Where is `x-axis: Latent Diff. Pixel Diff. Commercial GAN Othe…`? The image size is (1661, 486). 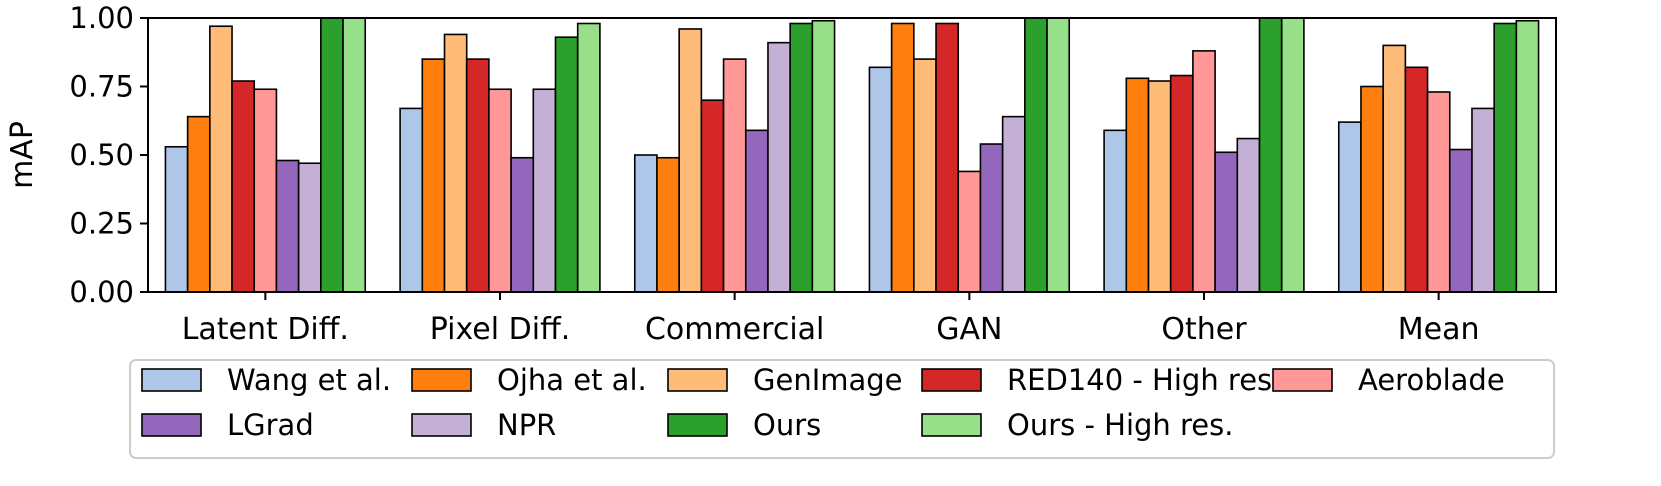
x-axis: Latent Diff. Pixel Diff. Commercial GAN Othe… is located at coordinates (831, 319).